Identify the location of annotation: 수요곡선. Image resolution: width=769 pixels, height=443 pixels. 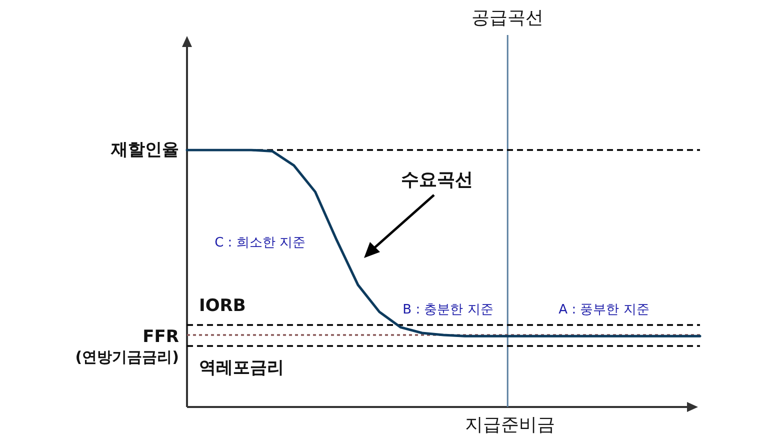
(437, 180).